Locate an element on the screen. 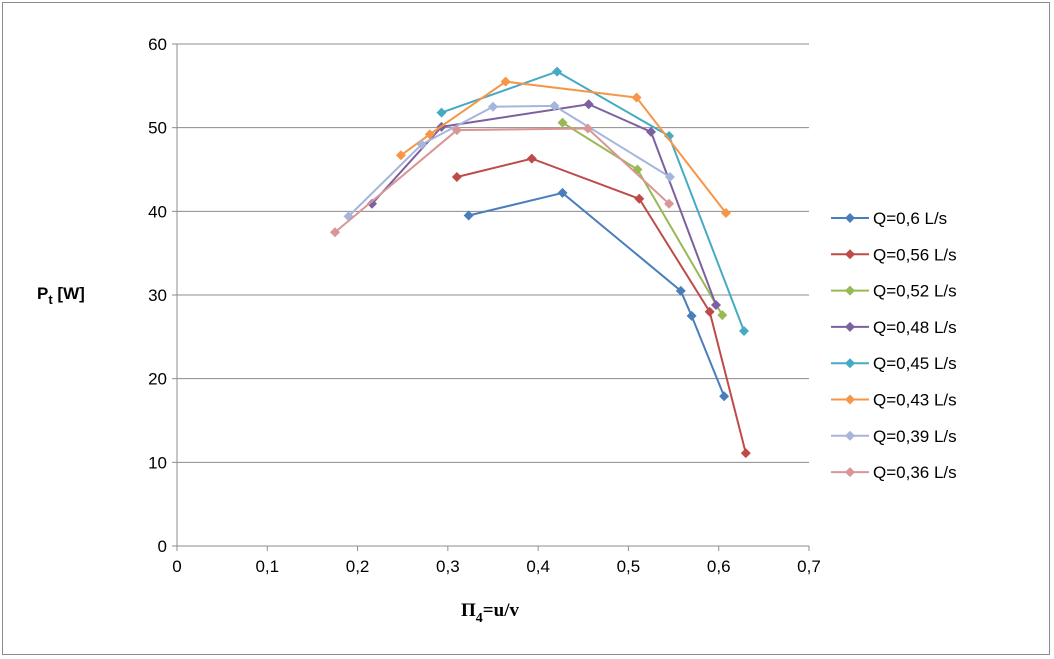 The width and height of the screenshot is (1054, 659). legend-item-8: Q=0,36 L/s is located at coordinates (894, 472).